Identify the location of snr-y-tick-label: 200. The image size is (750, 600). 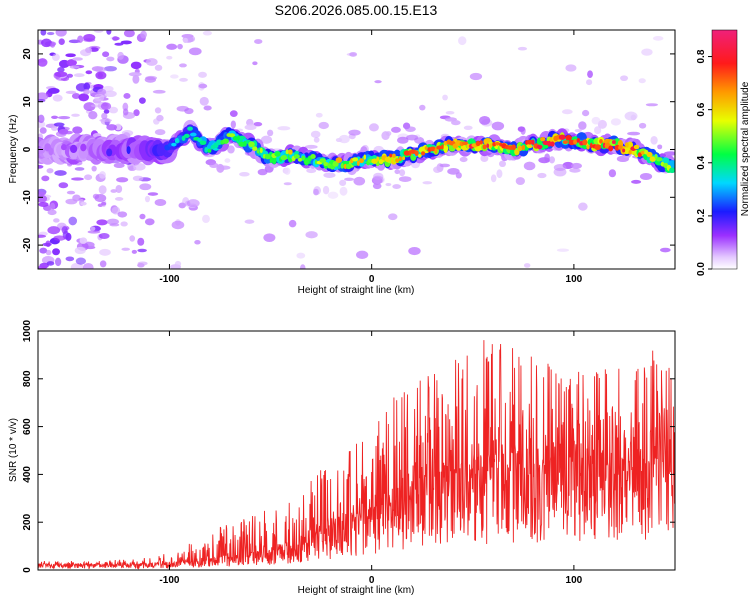
(27, 521).